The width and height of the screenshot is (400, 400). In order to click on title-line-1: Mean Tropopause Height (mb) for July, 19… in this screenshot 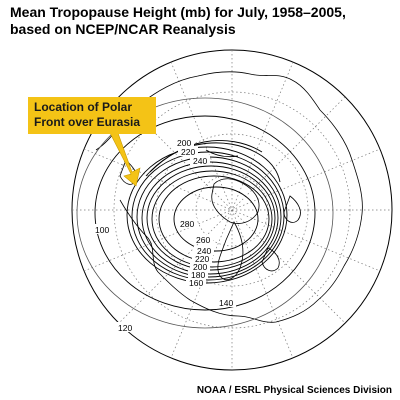, I will do `click(178, 12)`.